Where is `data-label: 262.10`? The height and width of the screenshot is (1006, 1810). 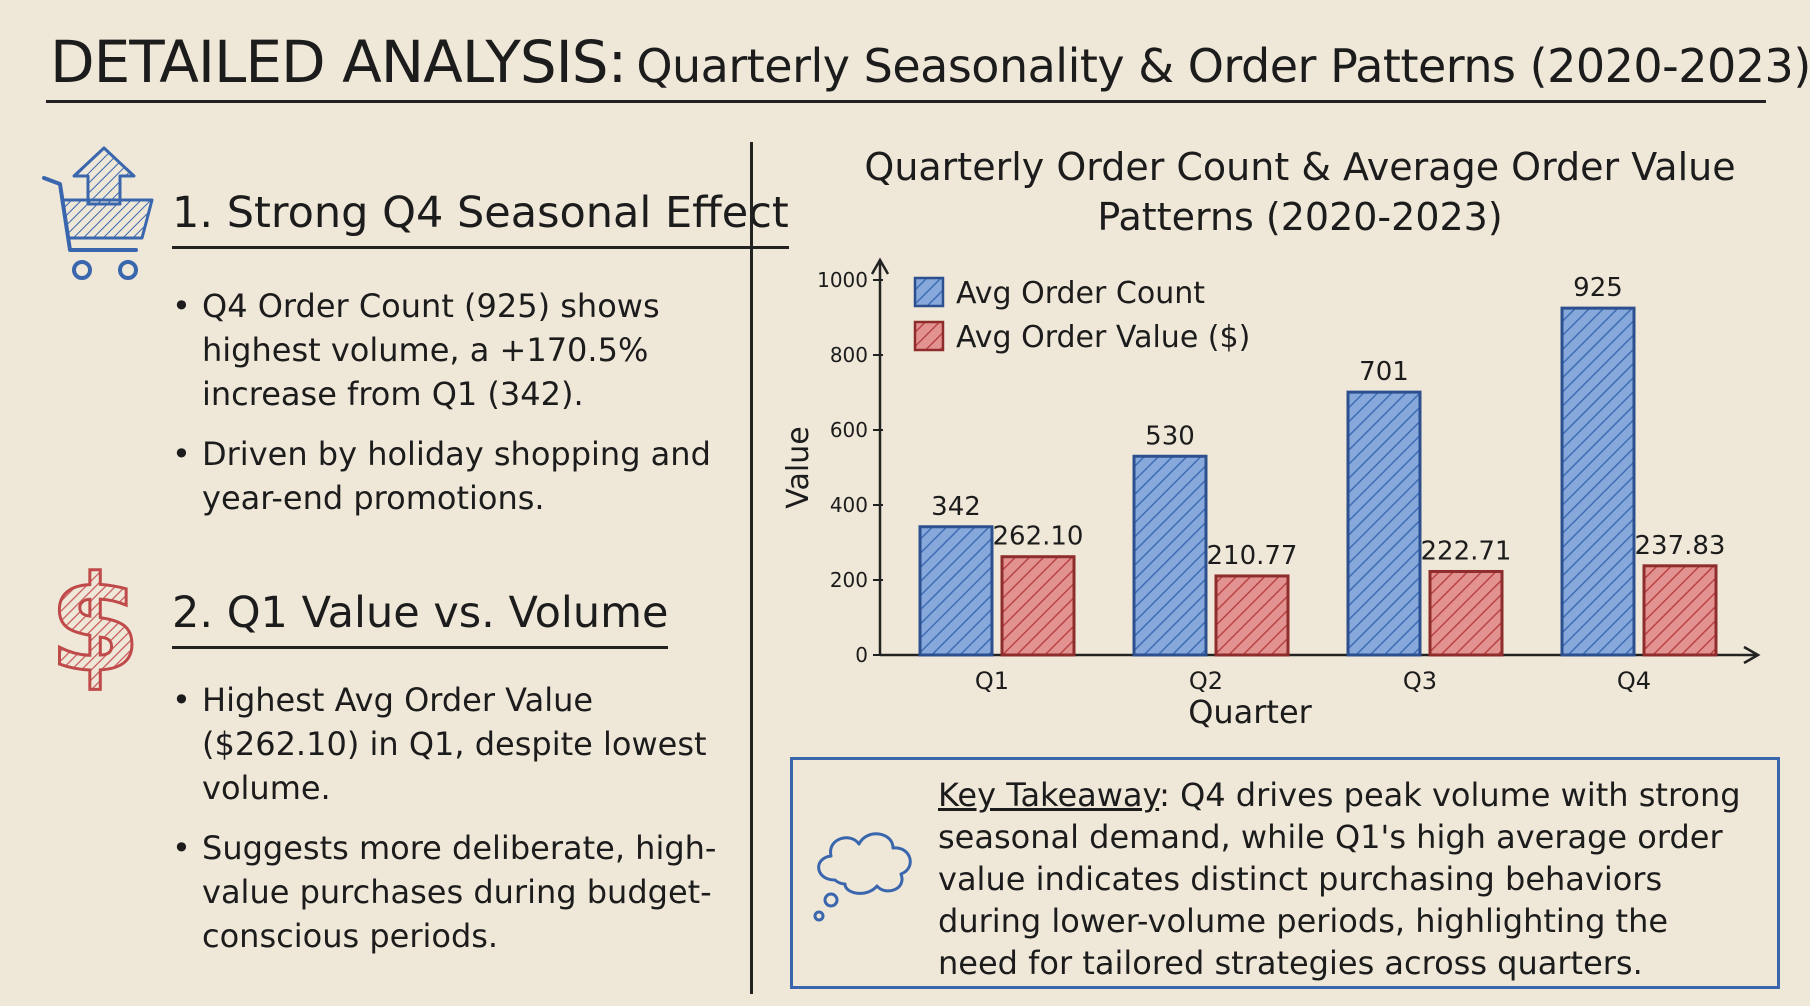
data-label: 262.10 is located at coordinates (1038, 537).